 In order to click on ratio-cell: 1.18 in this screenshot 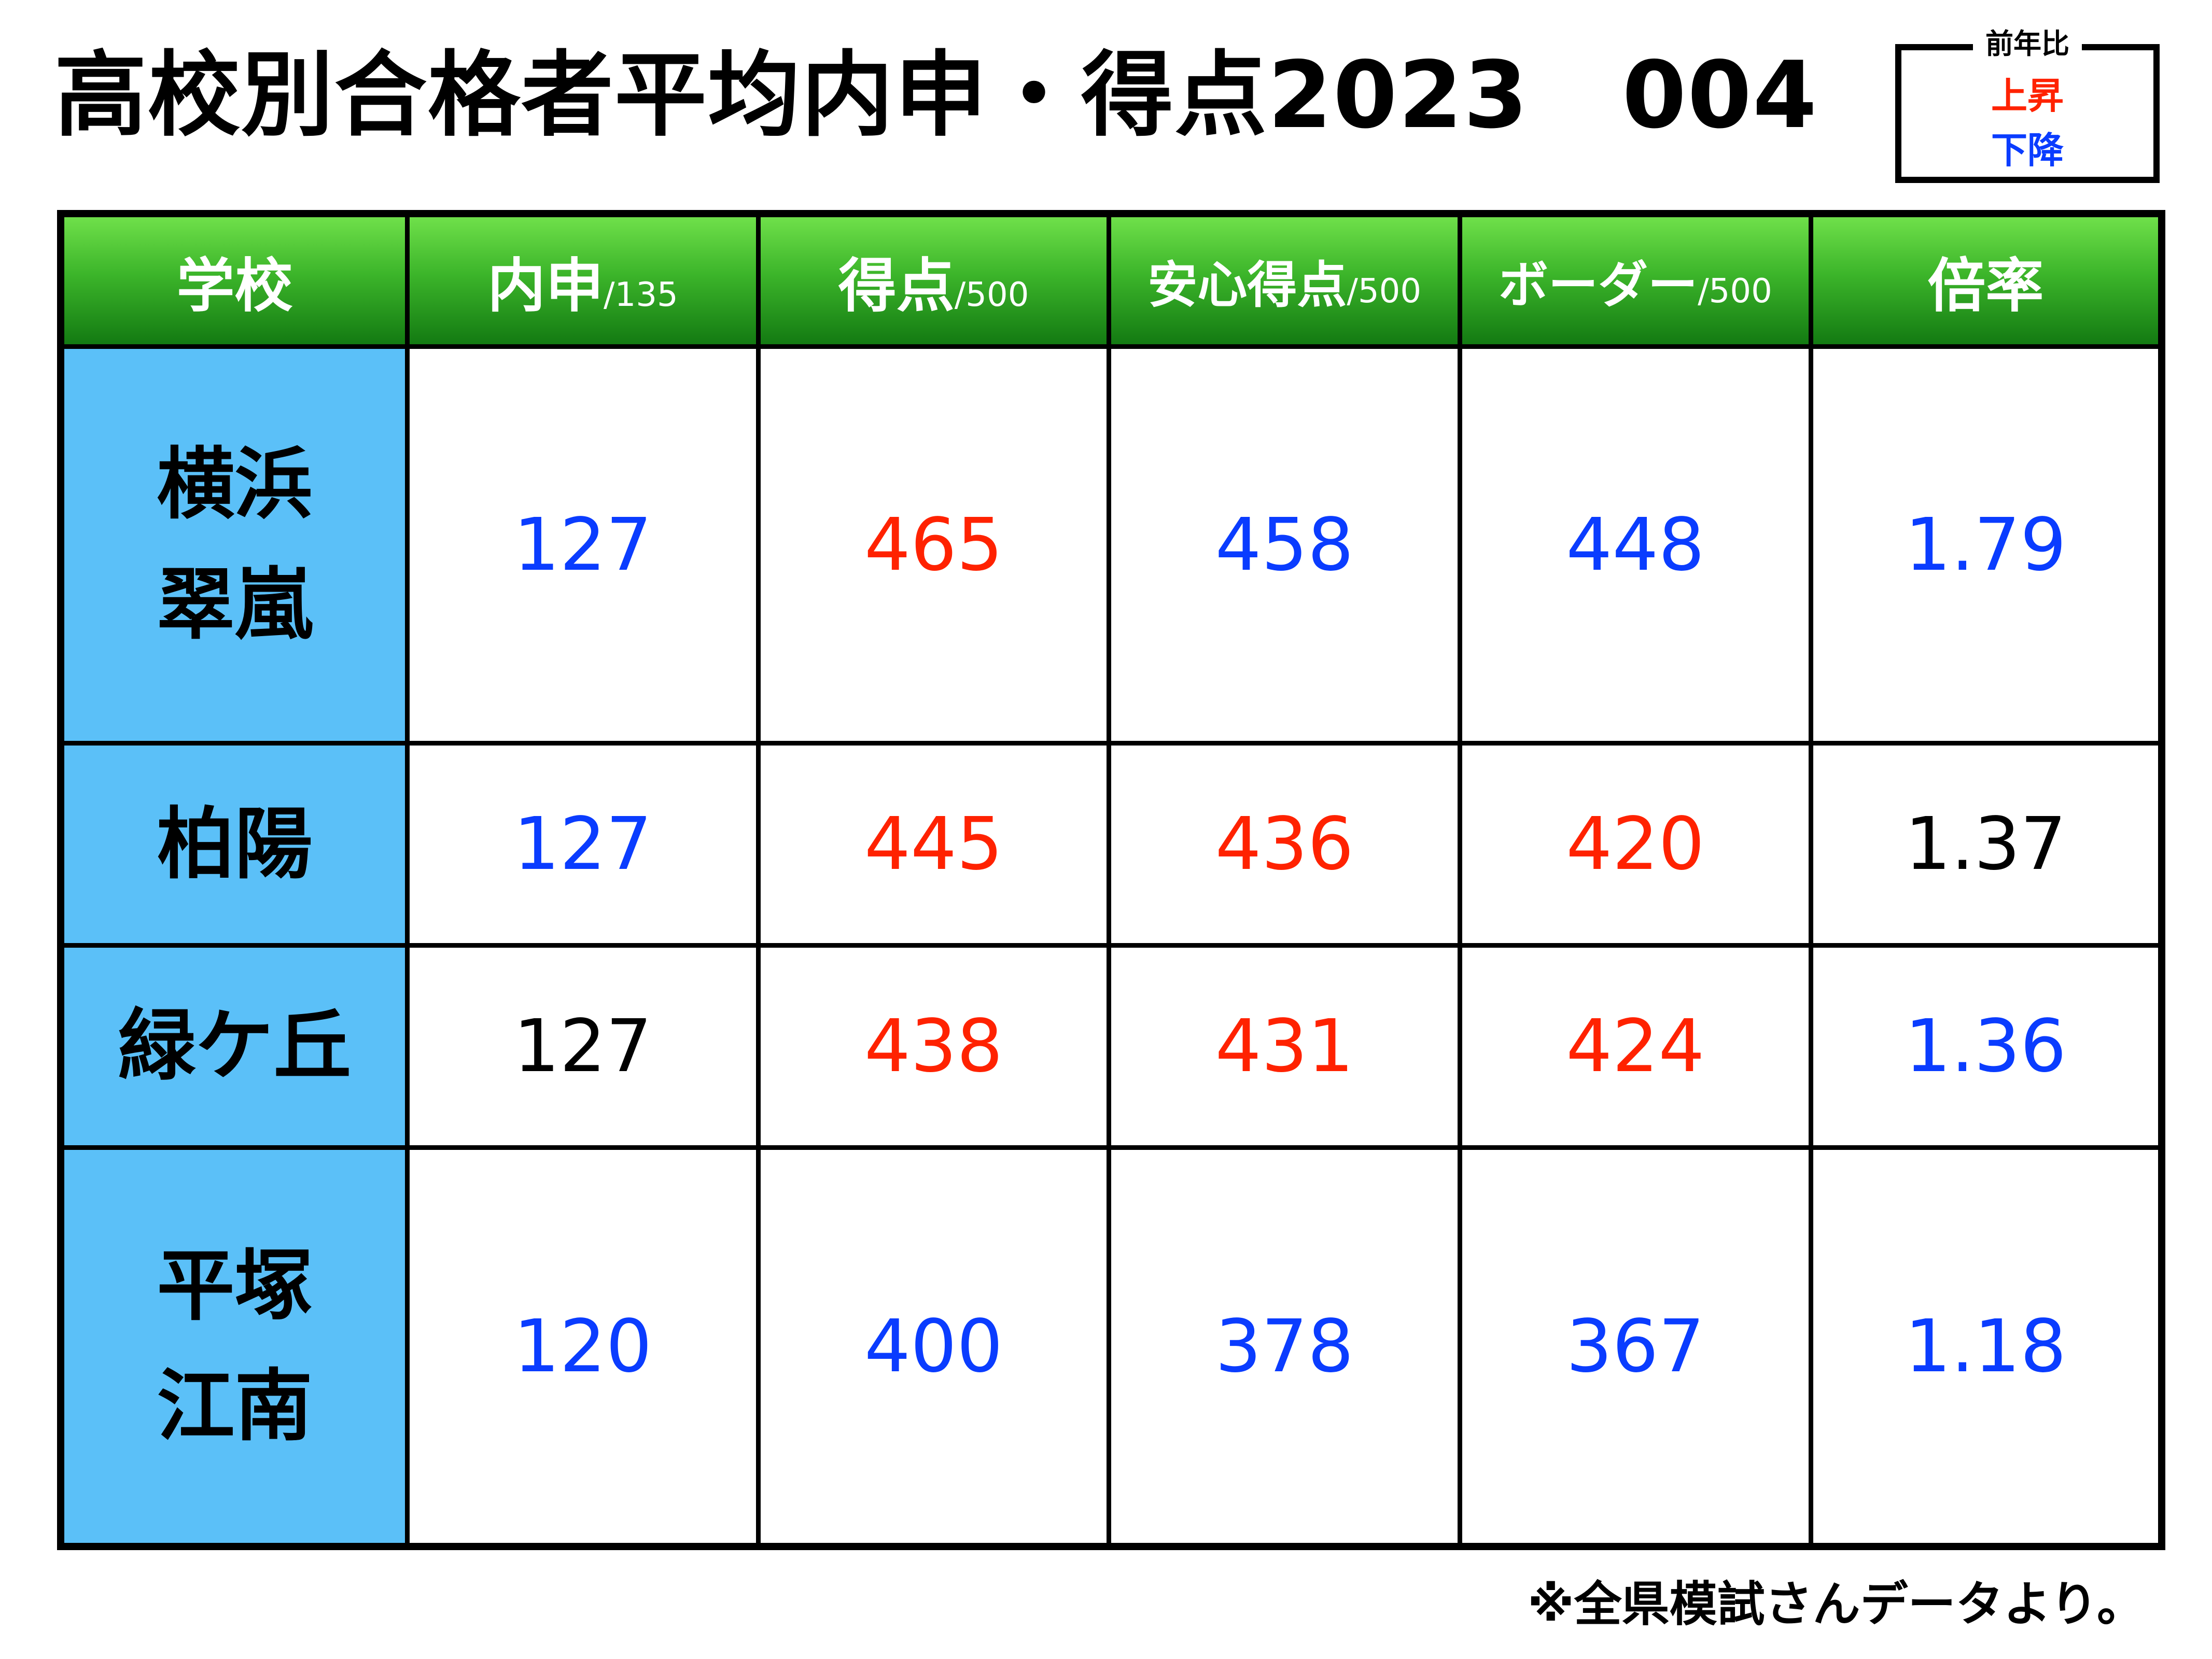, I will do `click(1986, 1347)`.